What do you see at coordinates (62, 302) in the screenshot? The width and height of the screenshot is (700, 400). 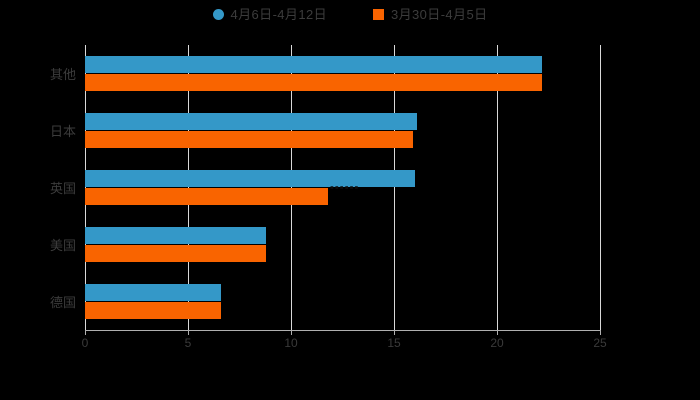 I see `y-axis-label-德国: 德国` at bounding box center [62, 302].